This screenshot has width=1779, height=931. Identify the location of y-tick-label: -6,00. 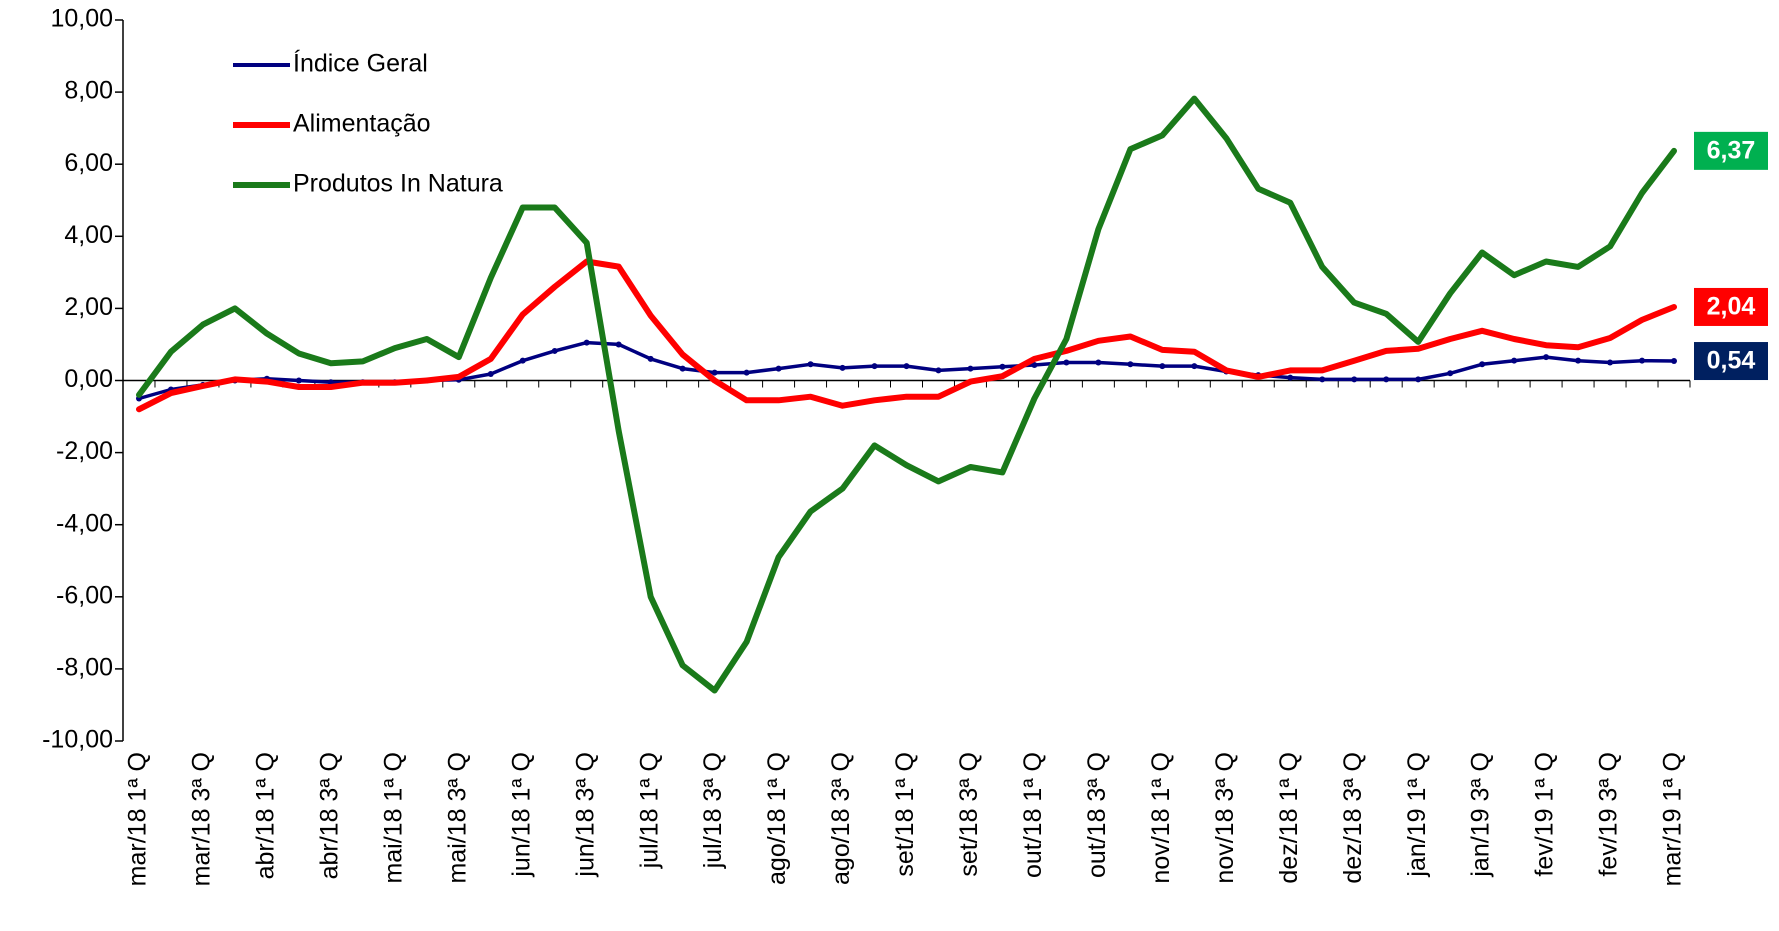
(84, 595).